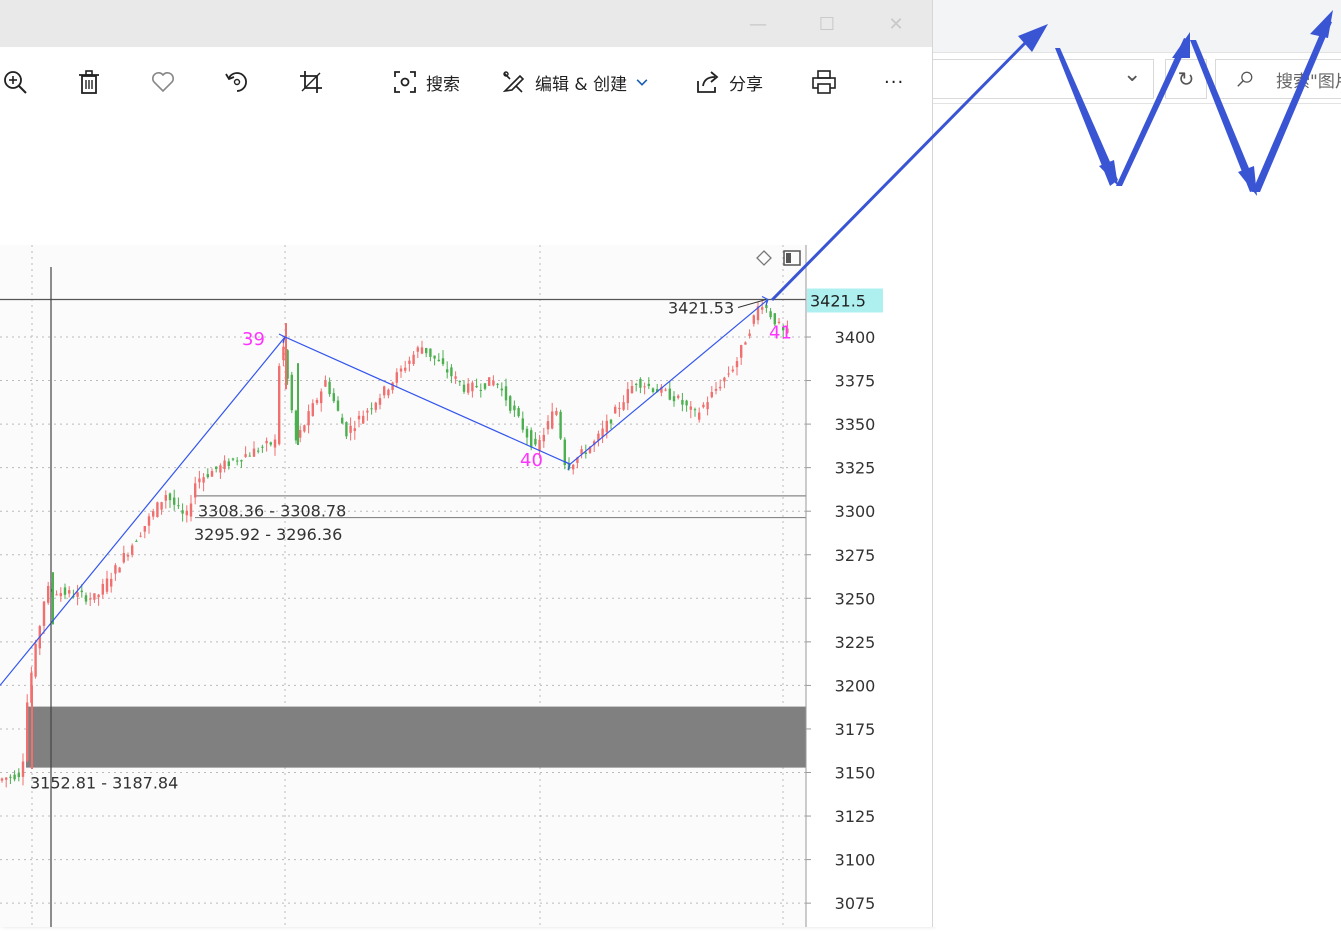 Image resolution: width=1341 pixels, height=931 pixels. What do you see at coordinates (701, 307) in the screenshot?
I see `price-annotation: 3421.53` at bounding box center [701, 307].